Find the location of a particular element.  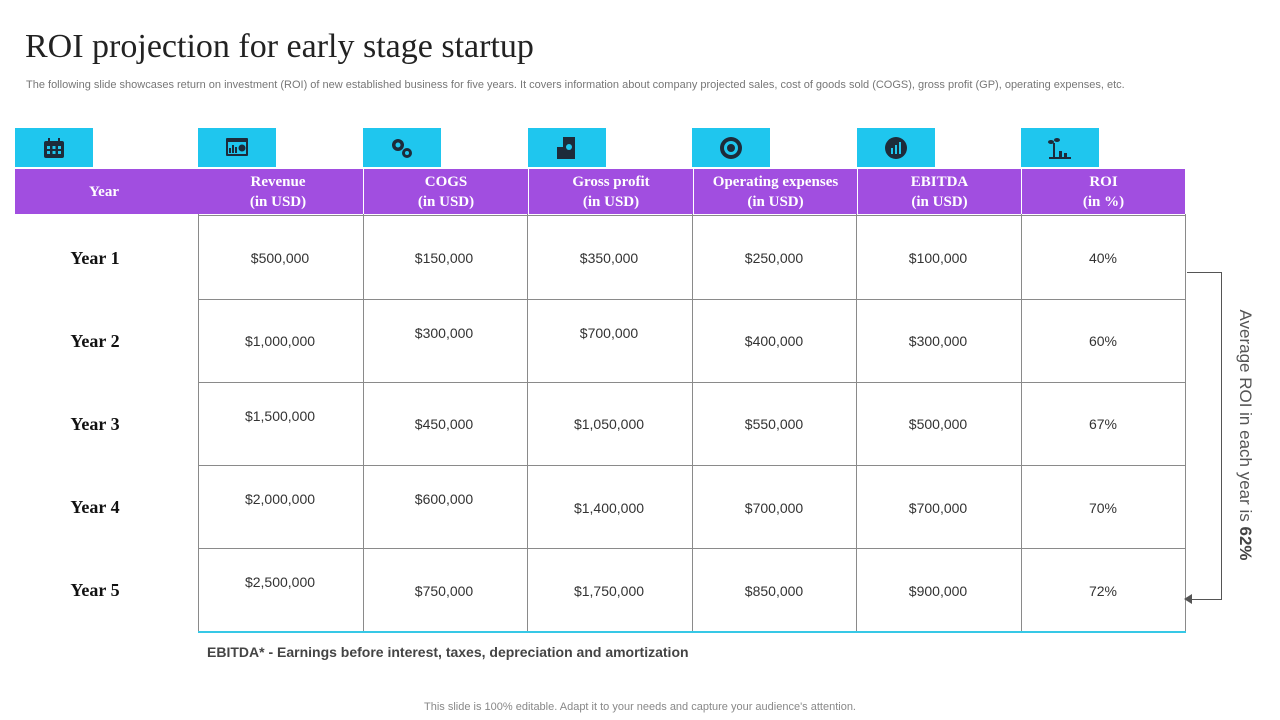

header-year: Year is located at coordinates (104, 191).